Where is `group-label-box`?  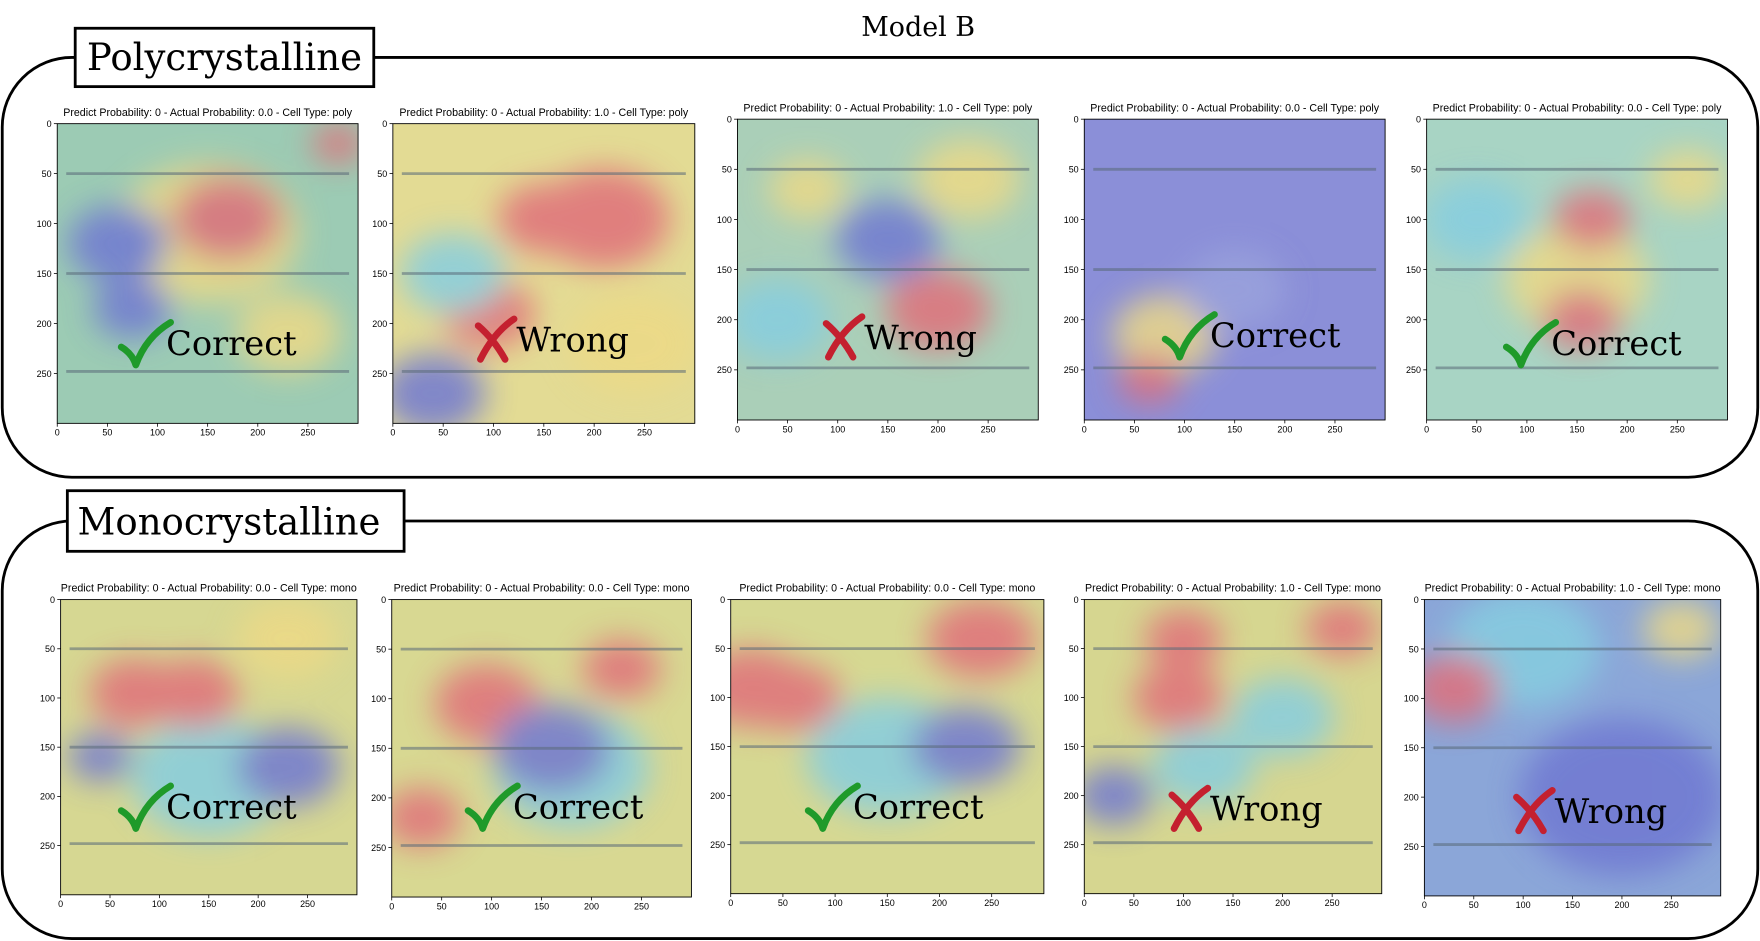
group-label-box is located at coordinates (235, 521).